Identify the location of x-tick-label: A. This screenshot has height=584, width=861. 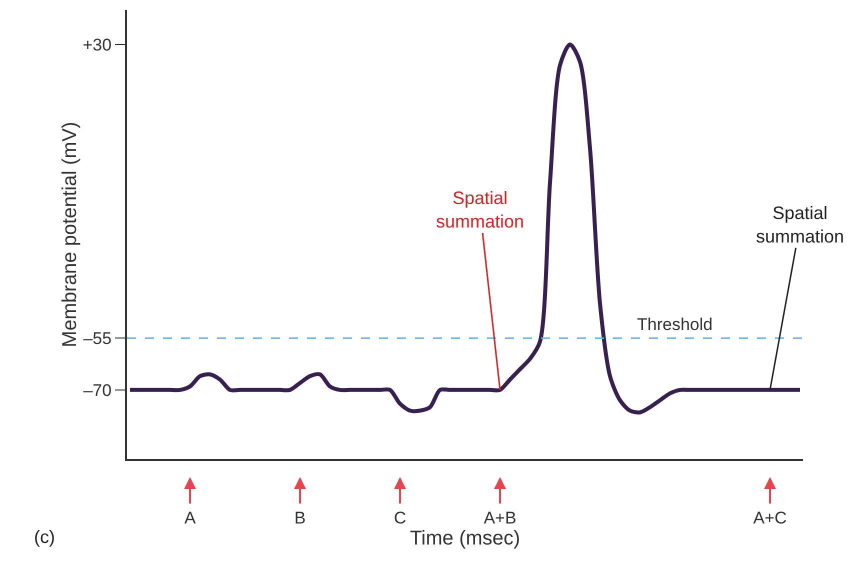
(190, 518).